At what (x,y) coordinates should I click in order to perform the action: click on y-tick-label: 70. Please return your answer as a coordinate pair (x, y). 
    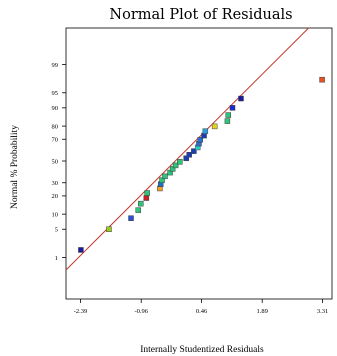
    Looking at the image, I should click on (55, 140).